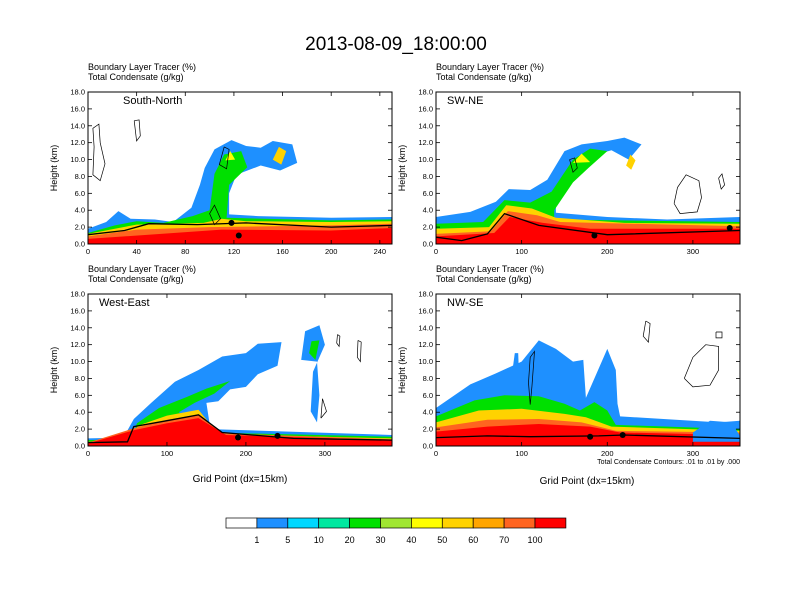 This screenshot has height=612, width=792. Describe the element at coordinates (319, 540) in the screenshot. I see `colorbar-label: 10` at that location.